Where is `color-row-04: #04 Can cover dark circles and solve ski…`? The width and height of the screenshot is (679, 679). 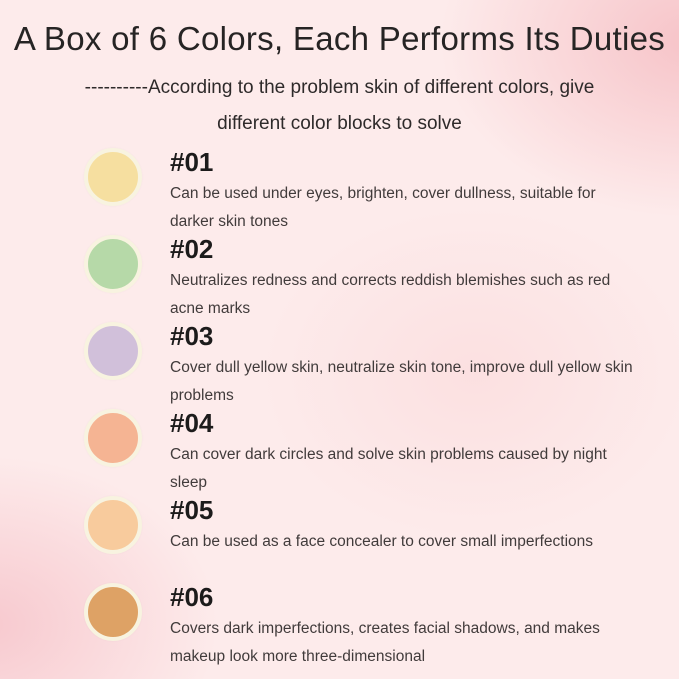 color-row-04: #04 Can cover dark circles and solve ski… is located at coordinates (364, 451).